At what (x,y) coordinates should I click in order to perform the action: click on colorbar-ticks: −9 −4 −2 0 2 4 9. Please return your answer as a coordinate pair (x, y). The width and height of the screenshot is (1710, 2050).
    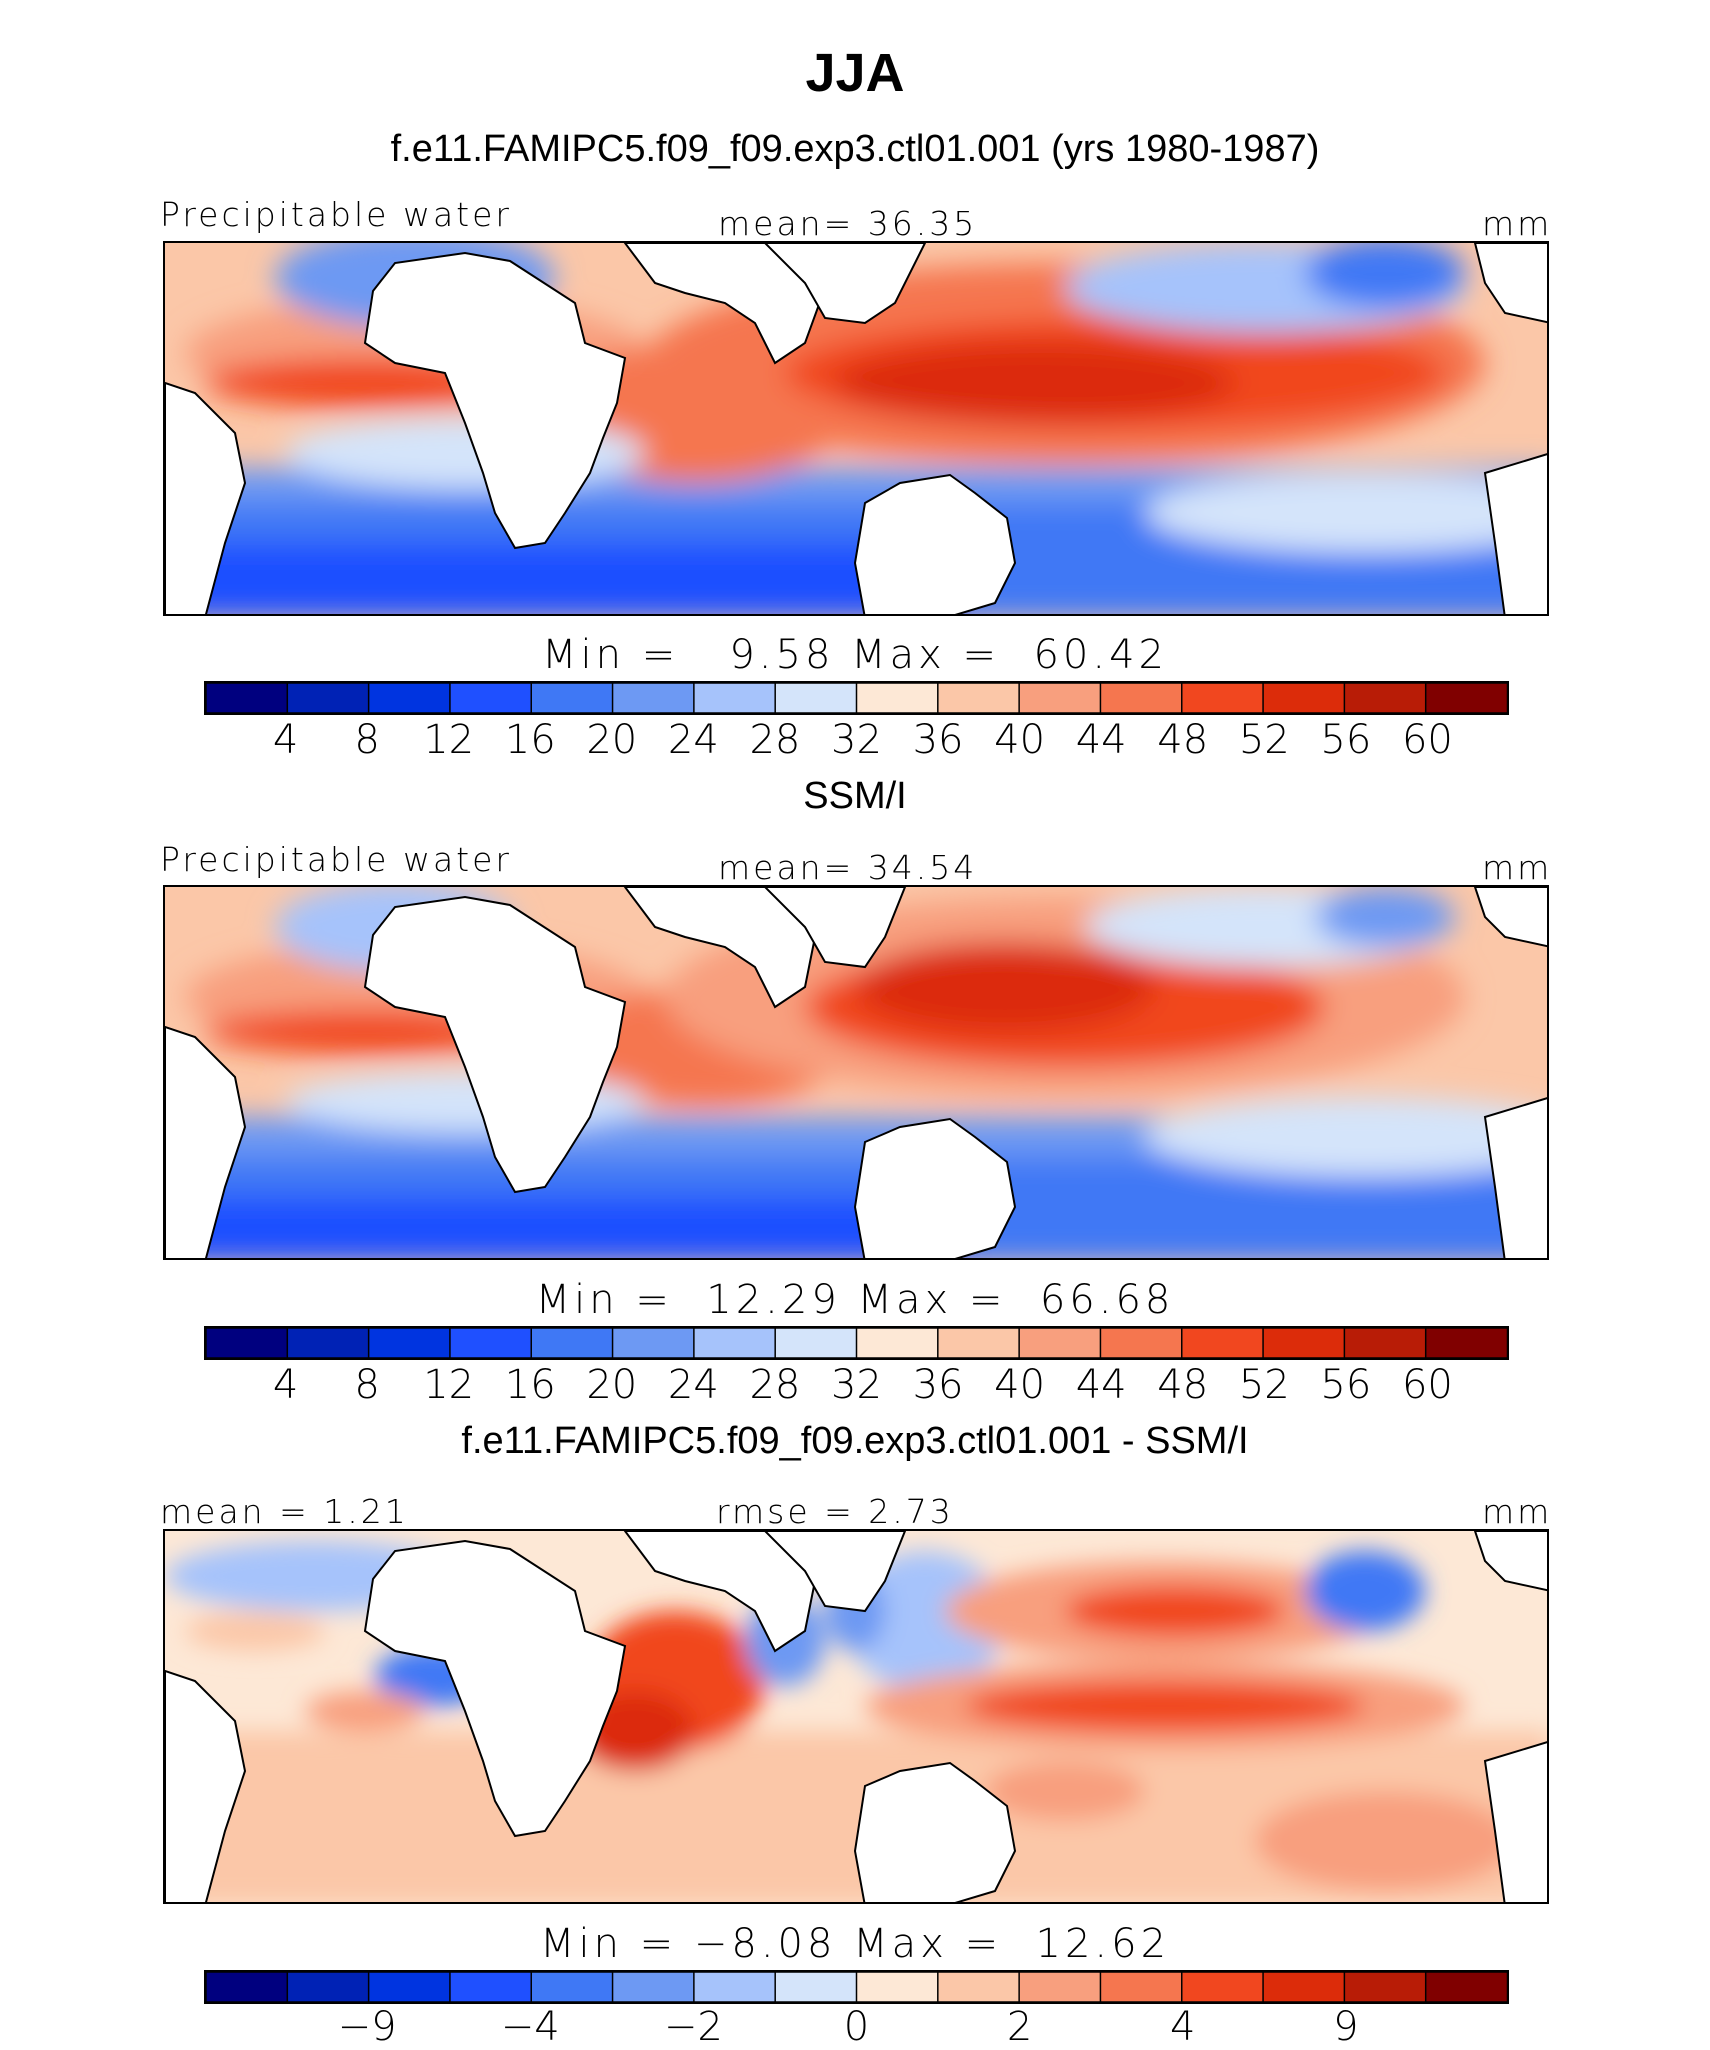
    Looking at the image, I should click on (855, 2027).